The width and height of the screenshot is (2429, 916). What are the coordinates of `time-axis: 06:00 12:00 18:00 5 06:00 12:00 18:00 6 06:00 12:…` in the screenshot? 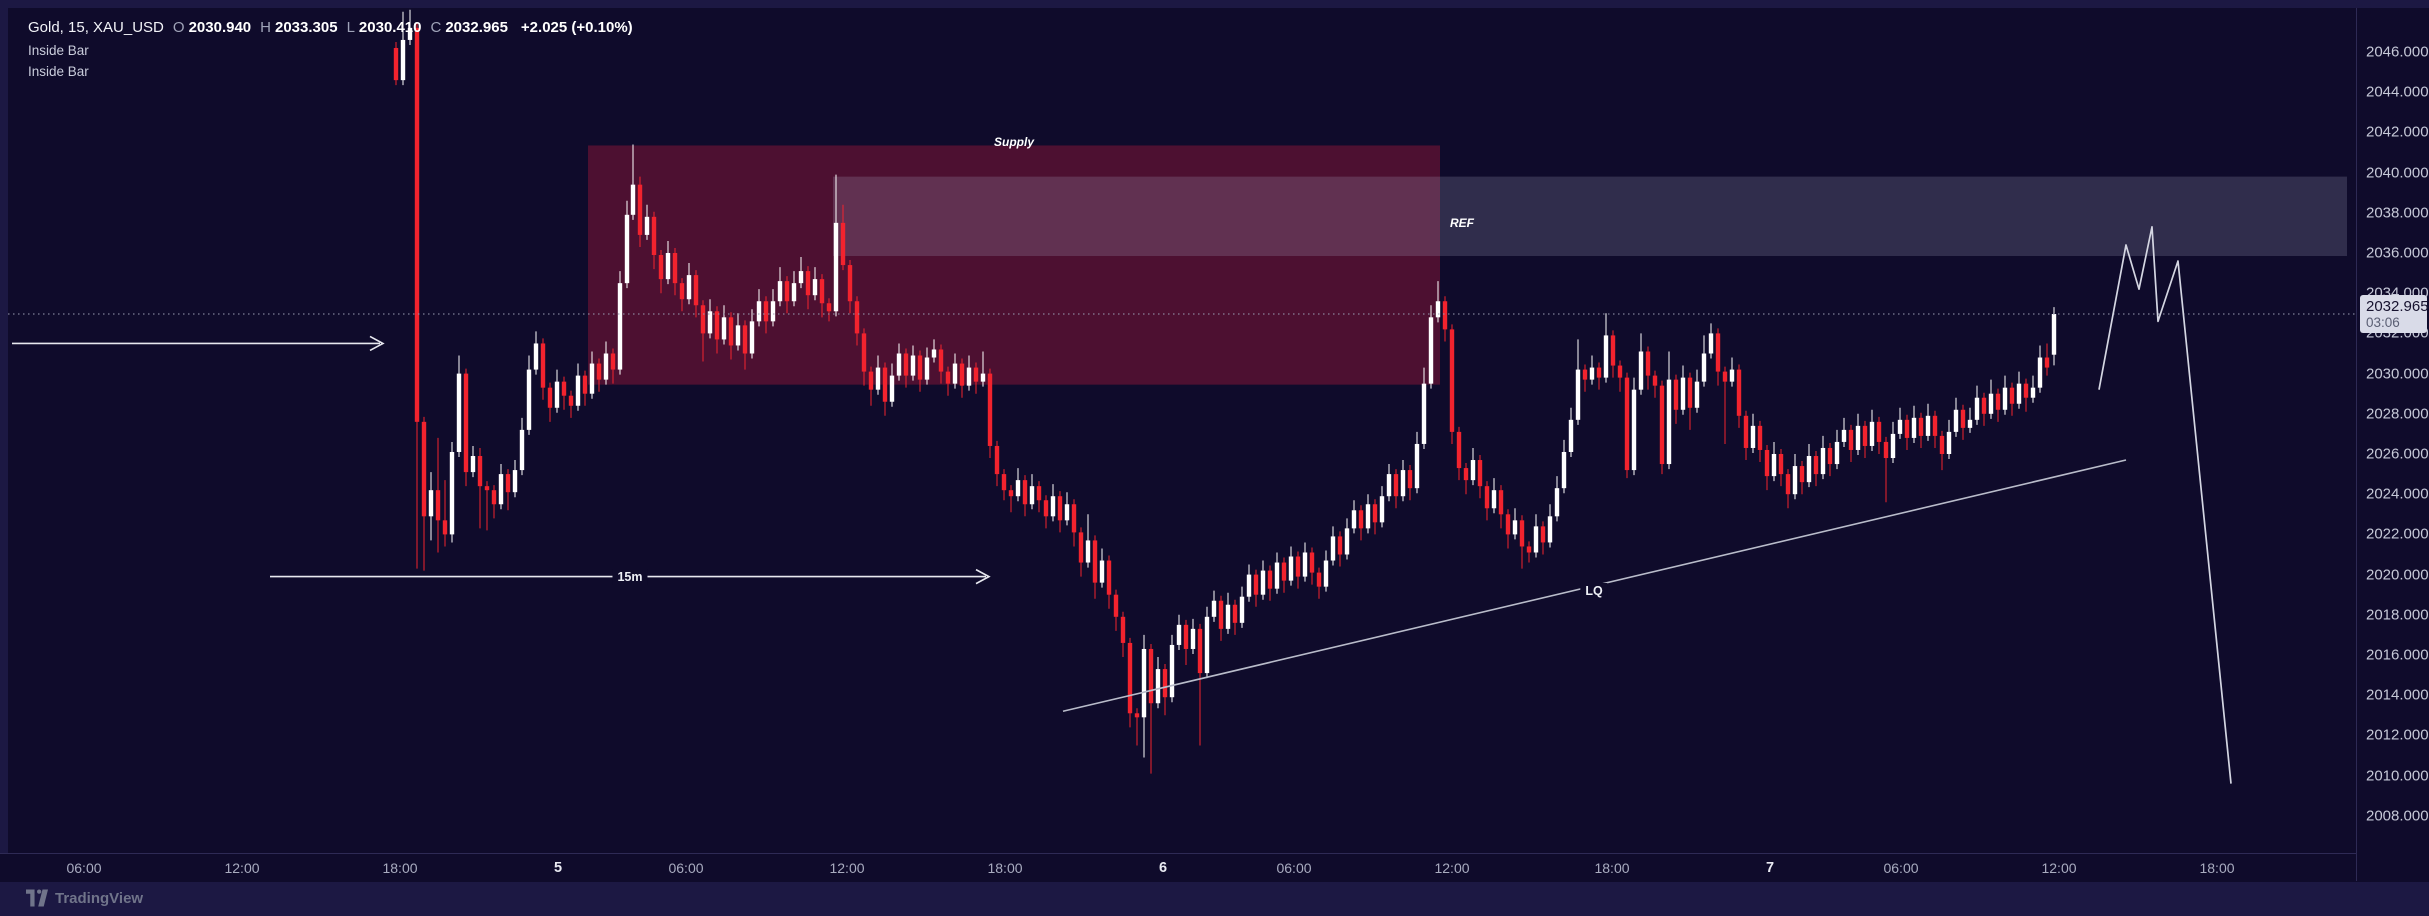 It's located at (1214, 867).